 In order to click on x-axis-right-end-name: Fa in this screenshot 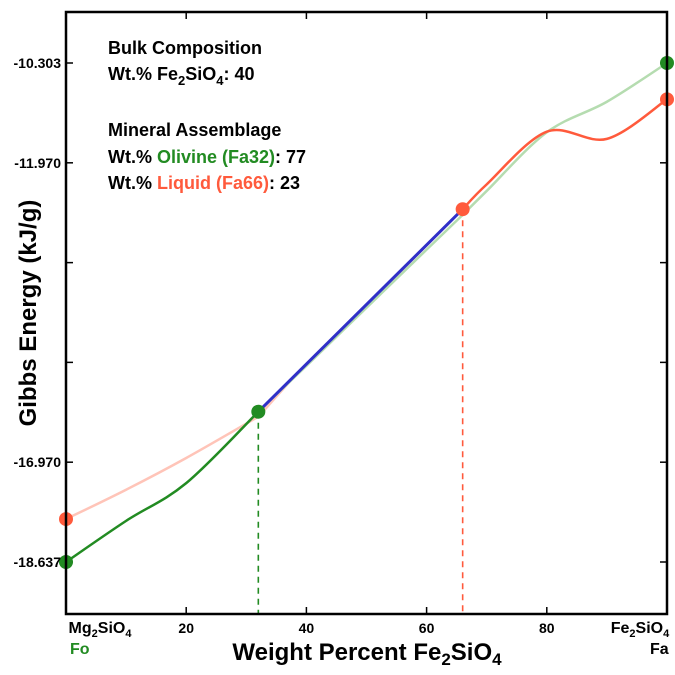, I will do `click(659, 649)`.